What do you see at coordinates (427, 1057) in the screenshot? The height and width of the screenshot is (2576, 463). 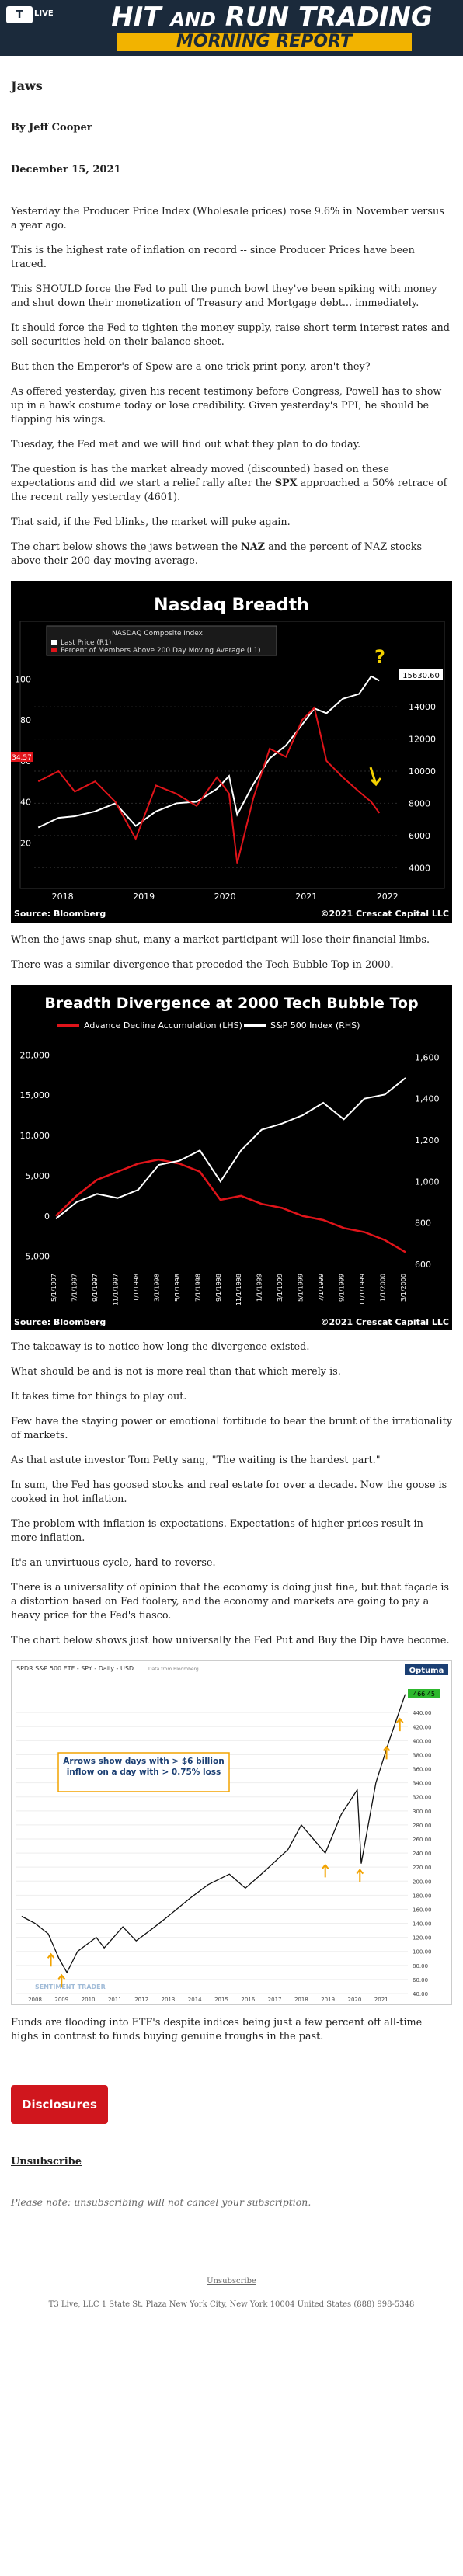 I see `chart2-right-tick: 1,600` at bounding box center [427, 1057].